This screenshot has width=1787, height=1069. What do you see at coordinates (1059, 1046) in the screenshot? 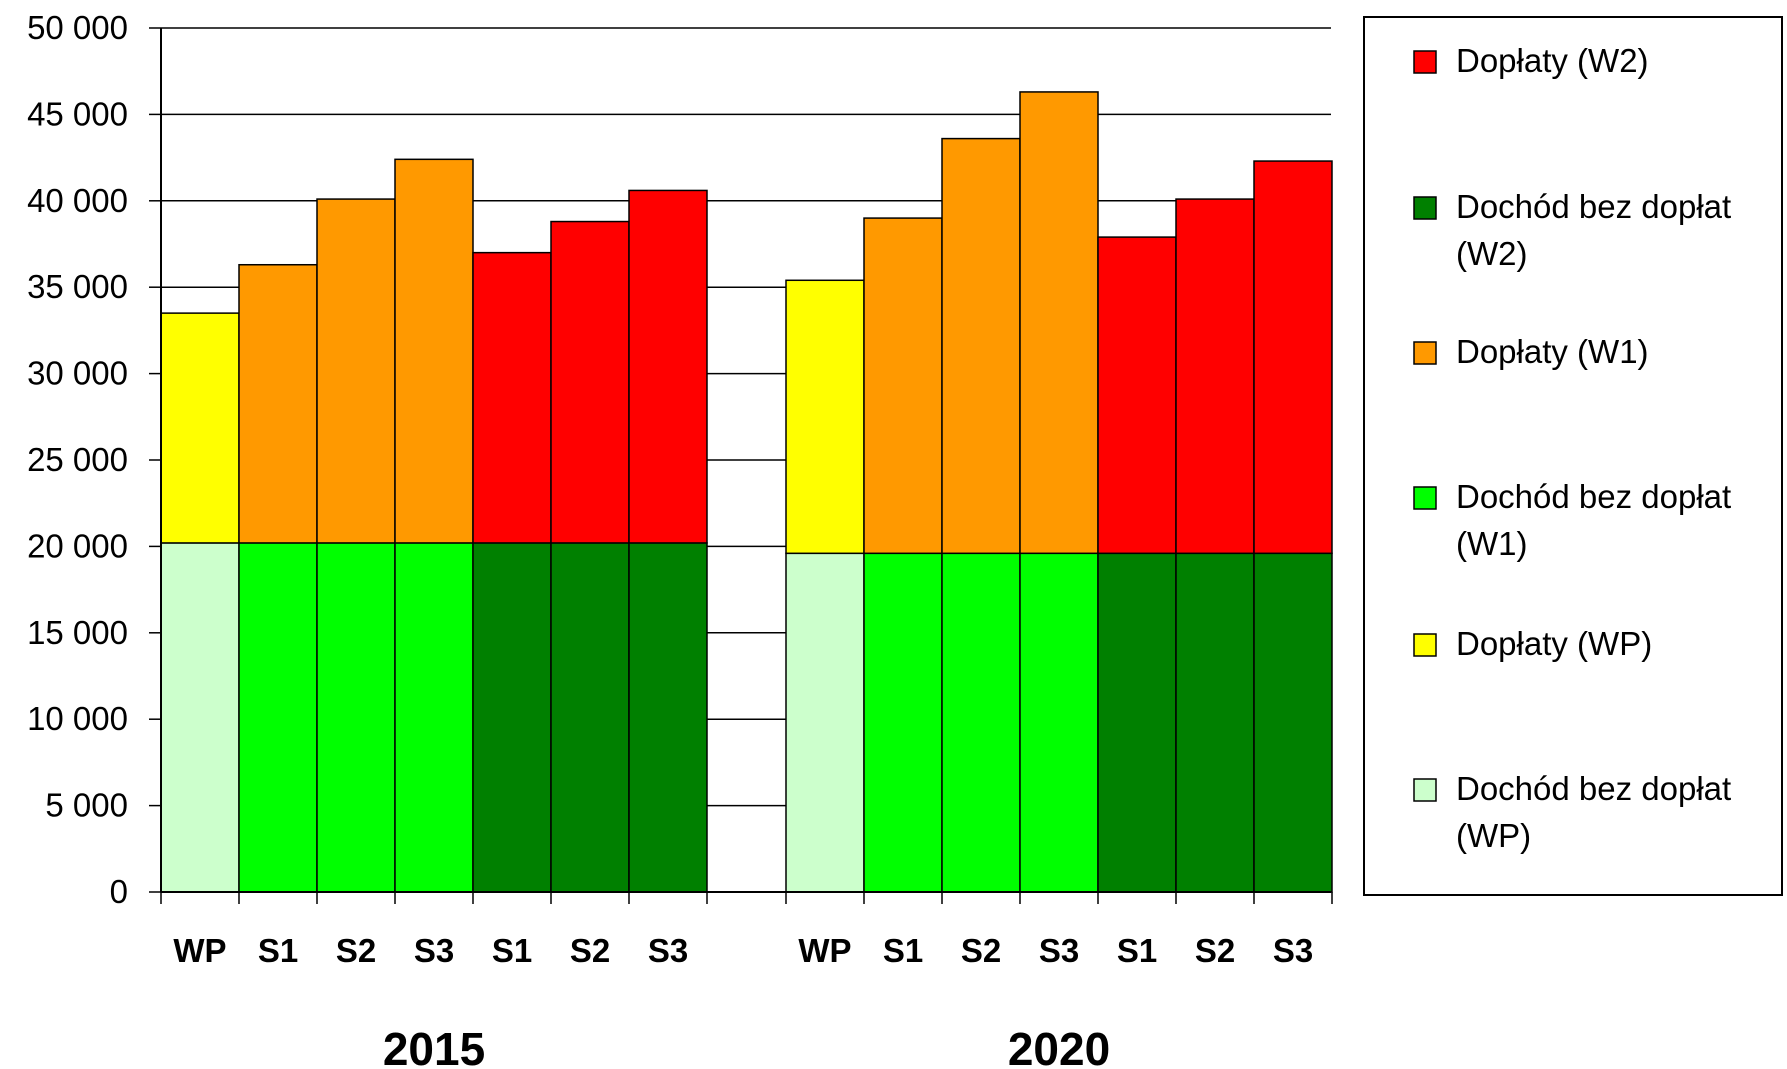
I see `group-label: 2020` at bounding box center [1059, 1046].